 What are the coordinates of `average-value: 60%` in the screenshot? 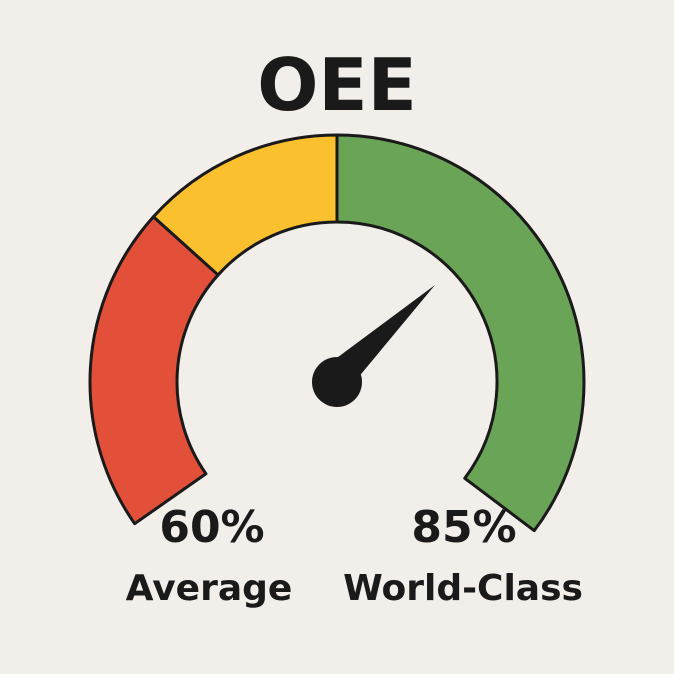 It's located at (211, 527).